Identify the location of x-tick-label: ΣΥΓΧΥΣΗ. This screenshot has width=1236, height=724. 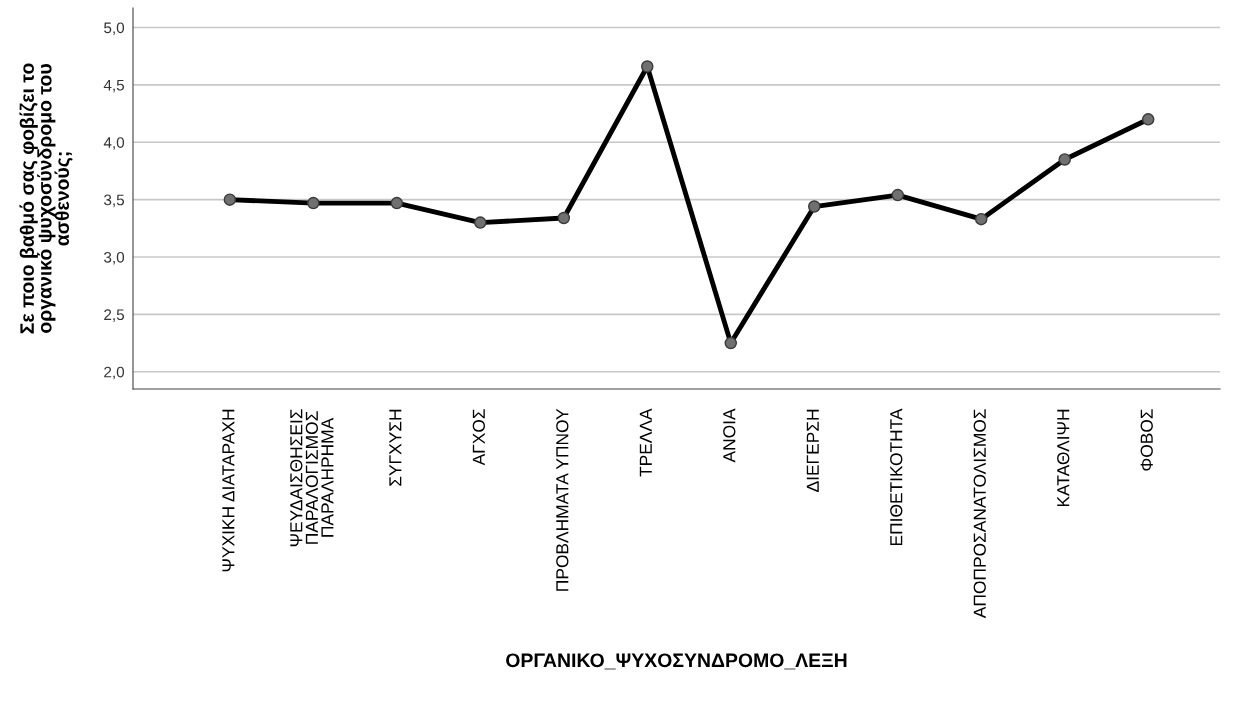
(395, 447).